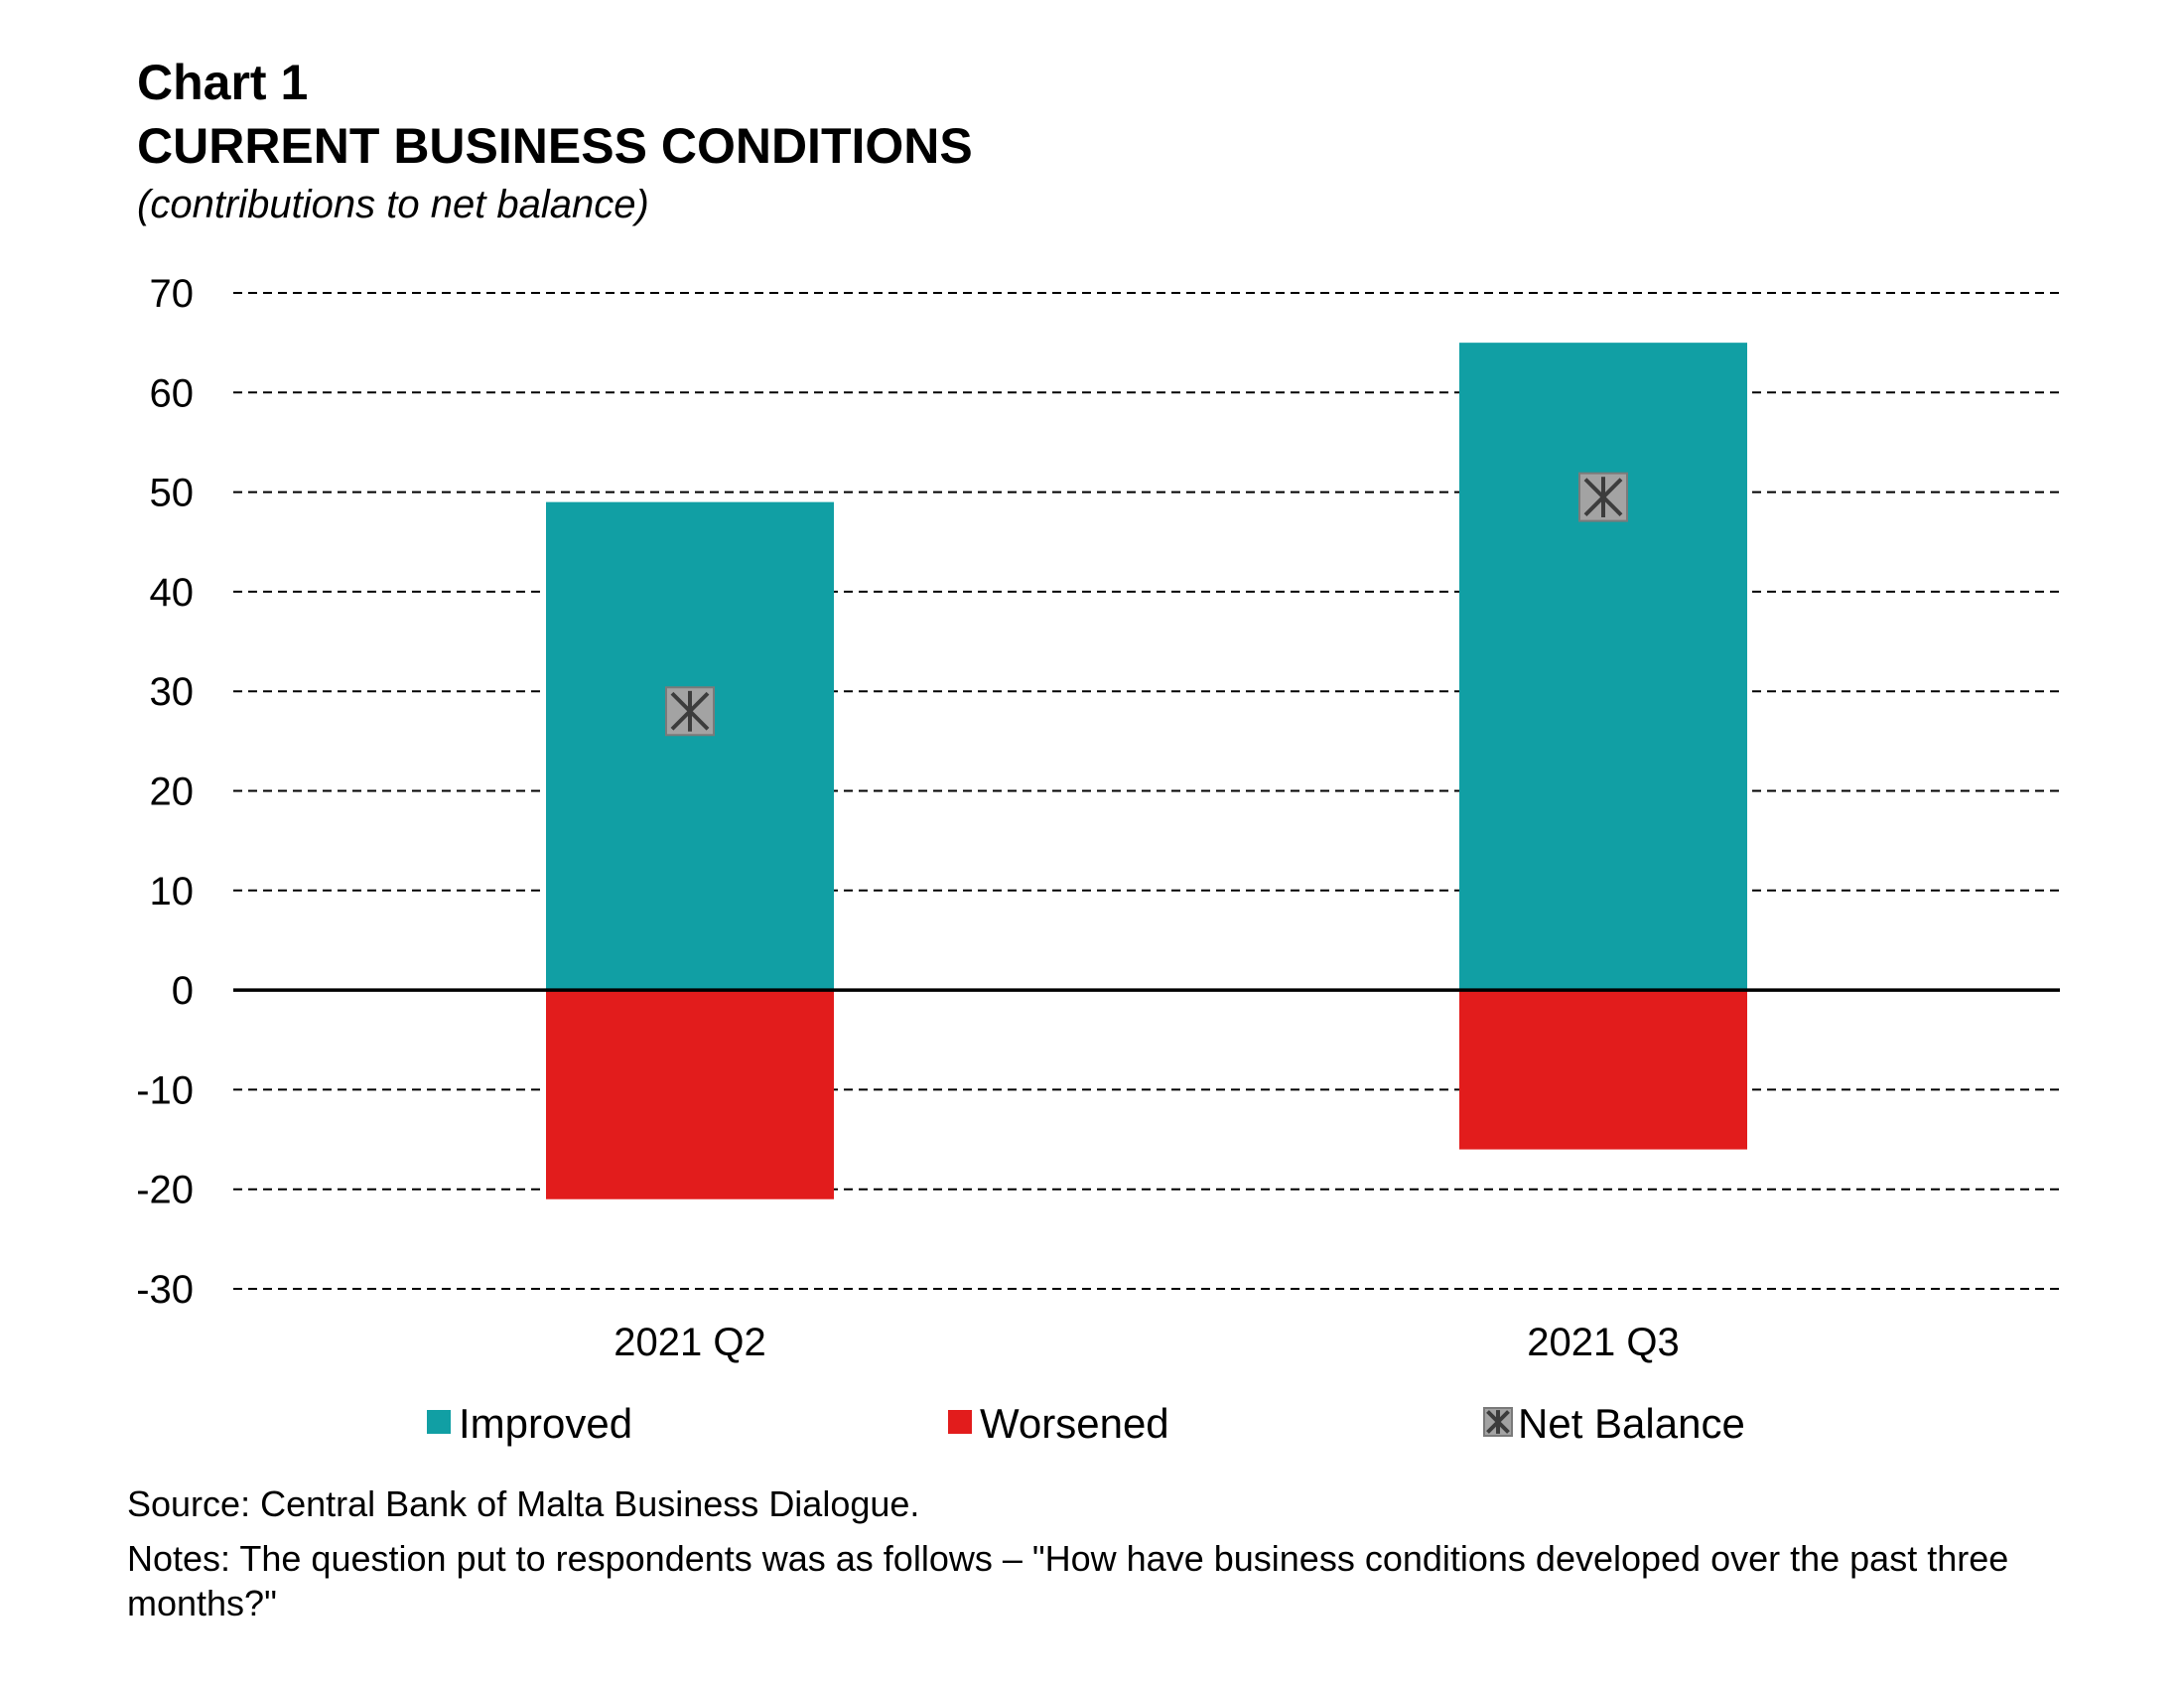 The height and width of the screenshot is (1688, 2184). Describe the element at coordinates (172, 493) in the screenshot. I see `y-tick-label: 50` at that location.